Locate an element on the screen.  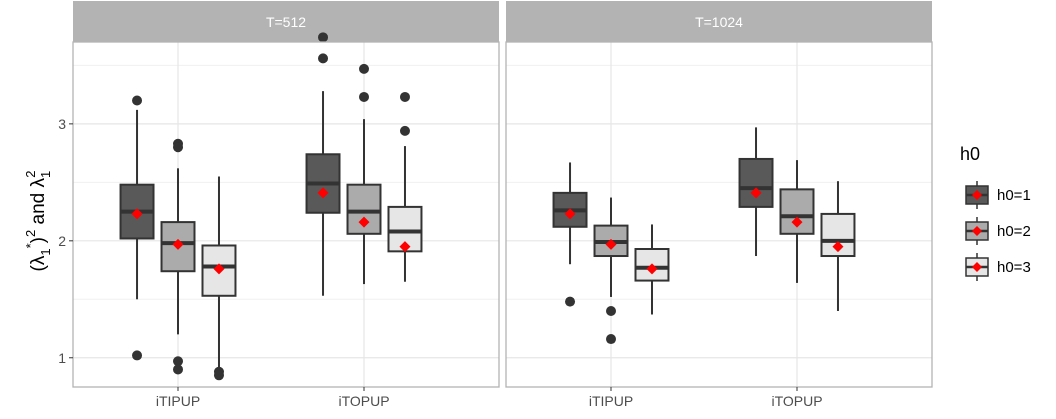
y-tick-label: 3 is located at coordinates (62, 124).